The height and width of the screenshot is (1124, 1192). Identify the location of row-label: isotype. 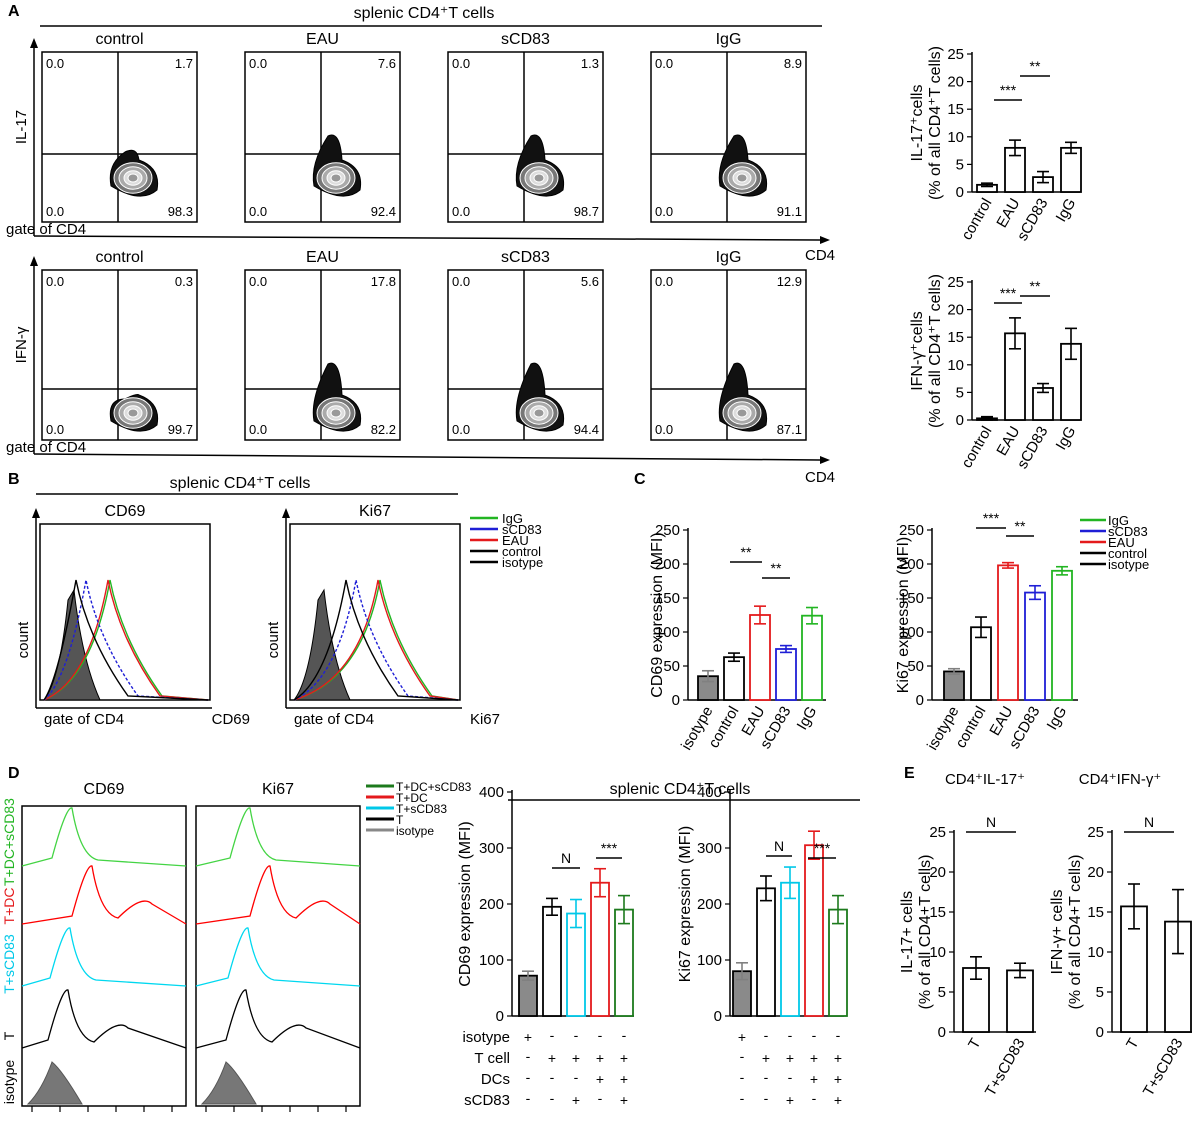
(9, 1082).